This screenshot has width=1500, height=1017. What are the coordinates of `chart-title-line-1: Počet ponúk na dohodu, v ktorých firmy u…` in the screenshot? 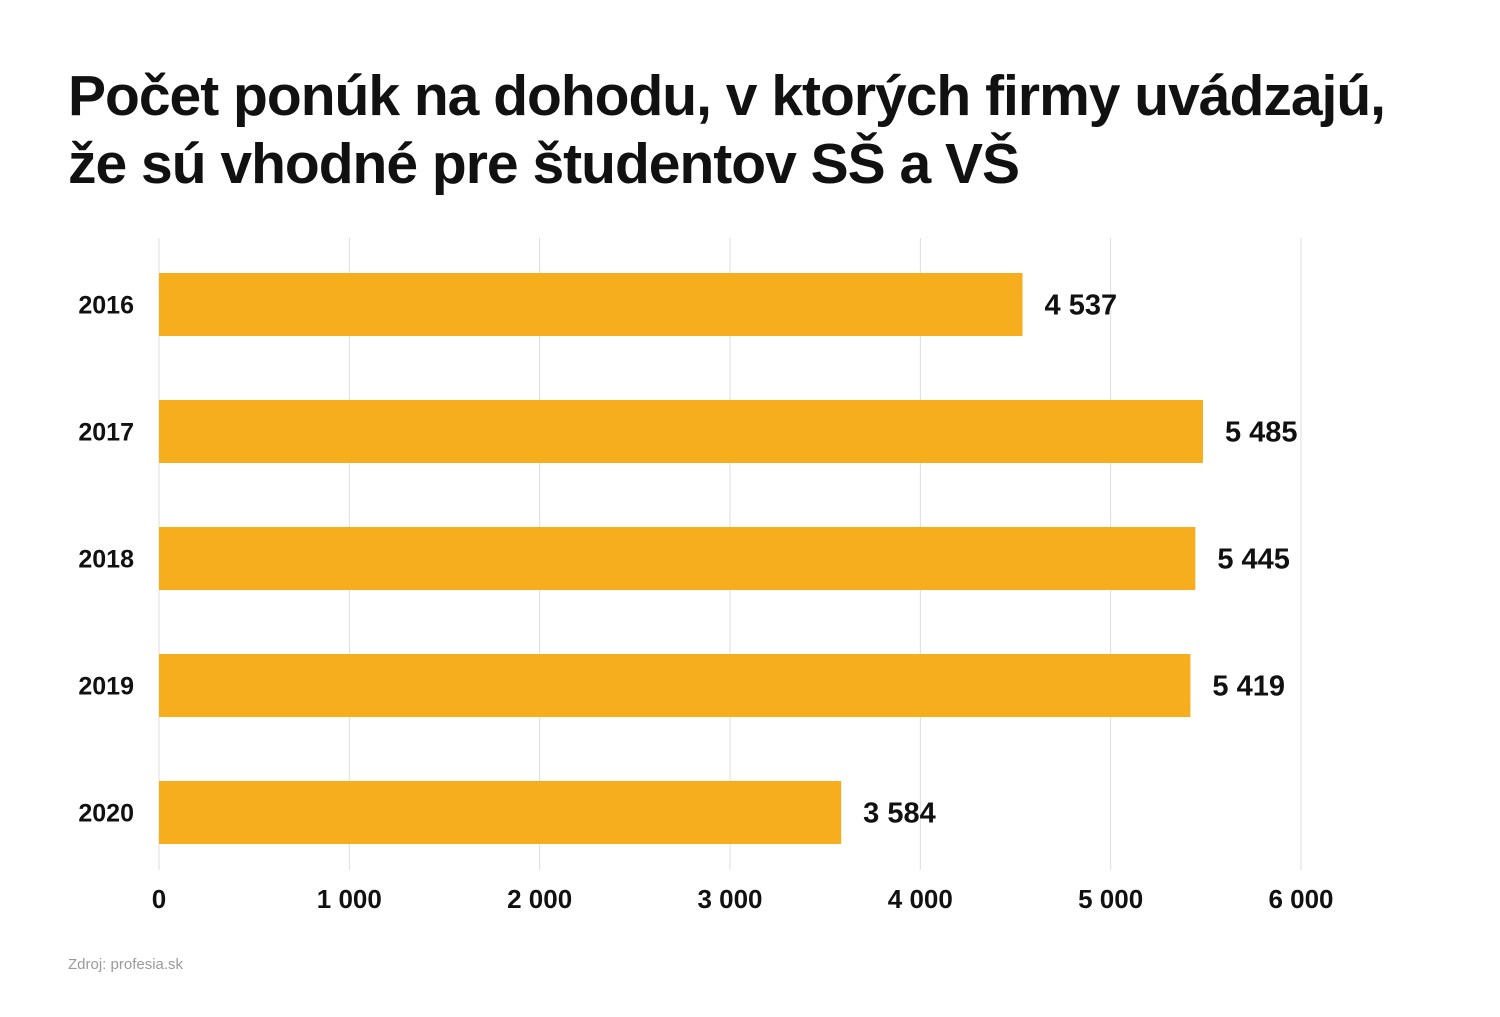 It's located at (727, 96).